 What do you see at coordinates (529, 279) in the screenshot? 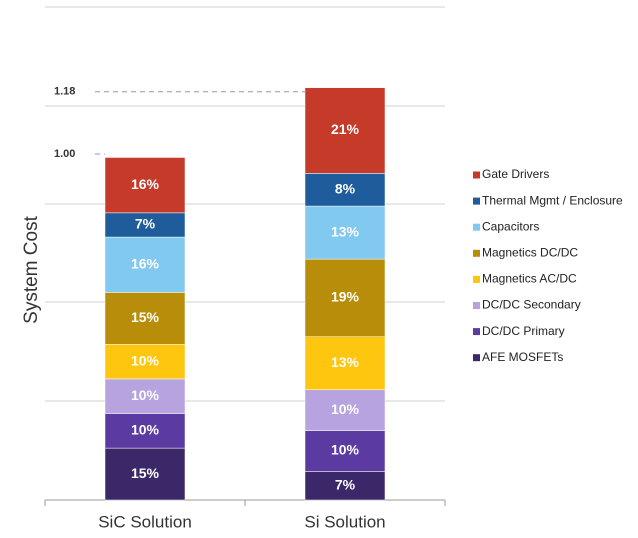
I see `legend-label: Magnetics AC/DC` at bounding box center [529, 279].